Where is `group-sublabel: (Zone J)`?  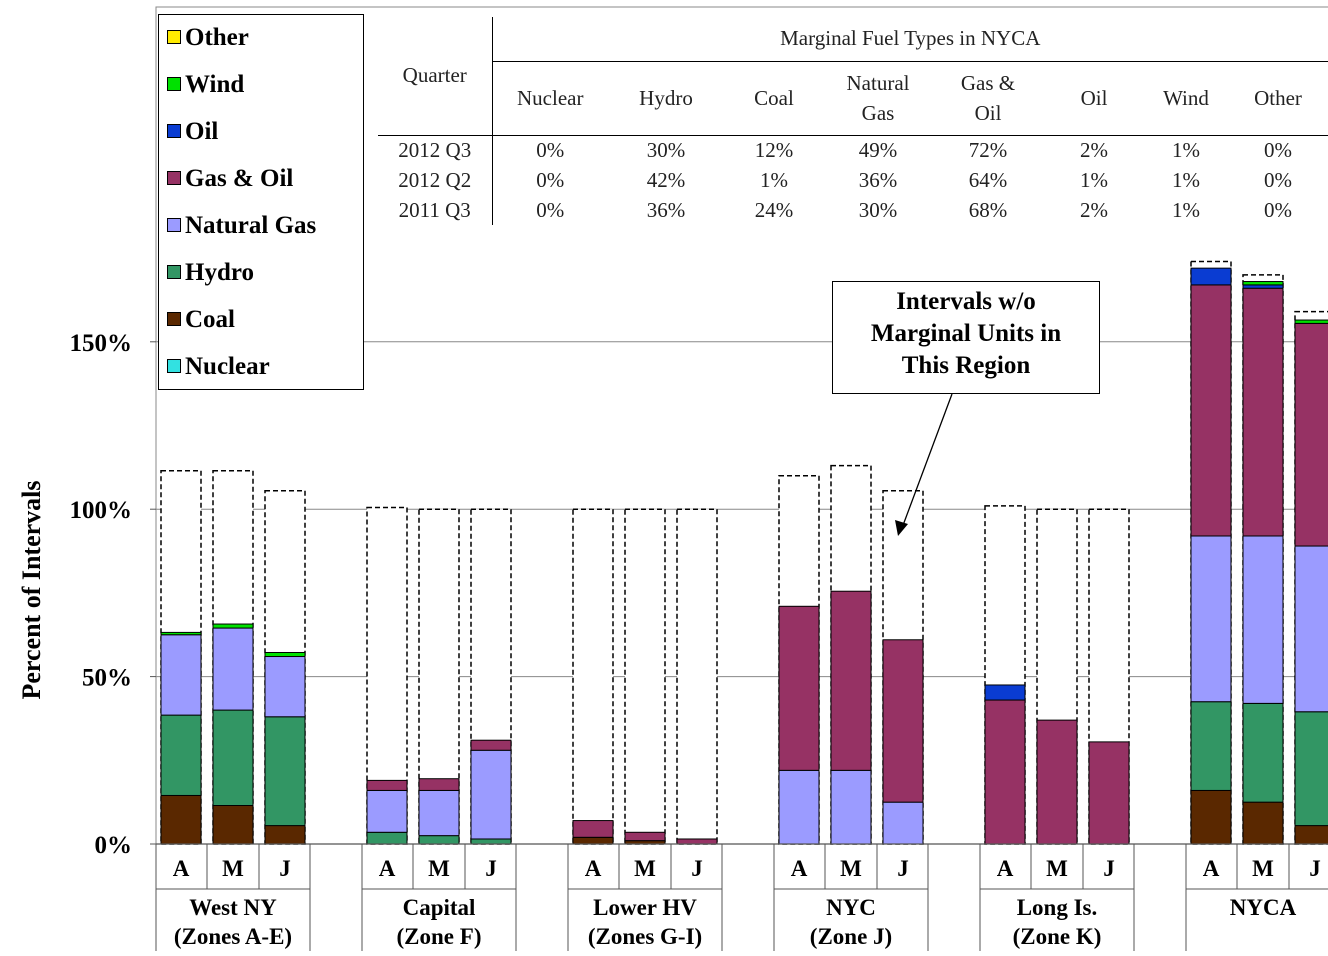
group-sublabel: (Zone J) is located at coordinates (851, 936).